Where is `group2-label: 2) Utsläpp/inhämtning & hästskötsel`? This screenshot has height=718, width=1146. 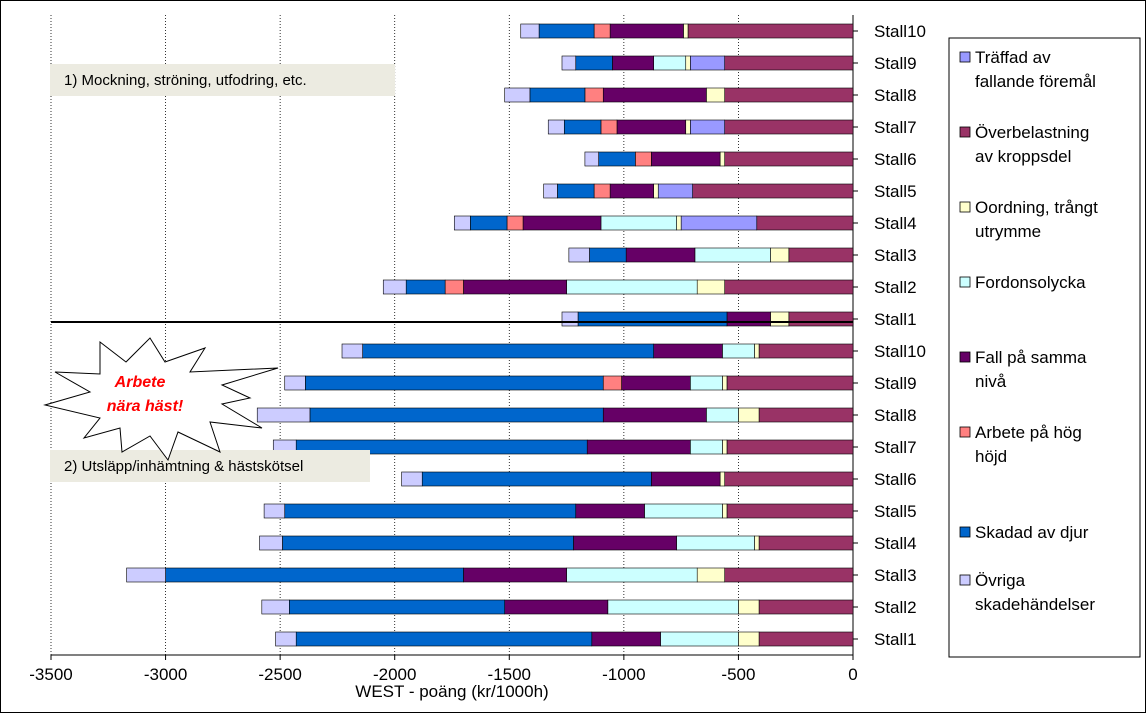
group2-label: 2) Utsläpp/inhämtning & hästskötsel is located at coordinates (183, 466).